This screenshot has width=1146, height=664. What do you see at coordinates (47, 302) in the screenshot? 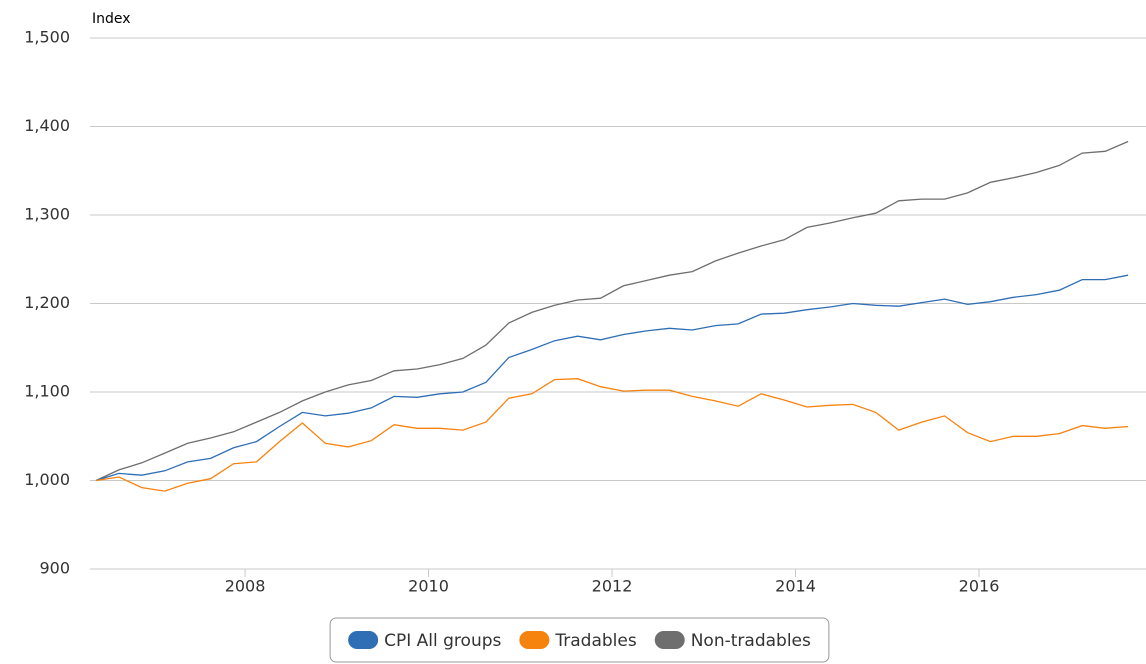
I see `y-tick-label: 1,200` at bounding box center [47, 302].